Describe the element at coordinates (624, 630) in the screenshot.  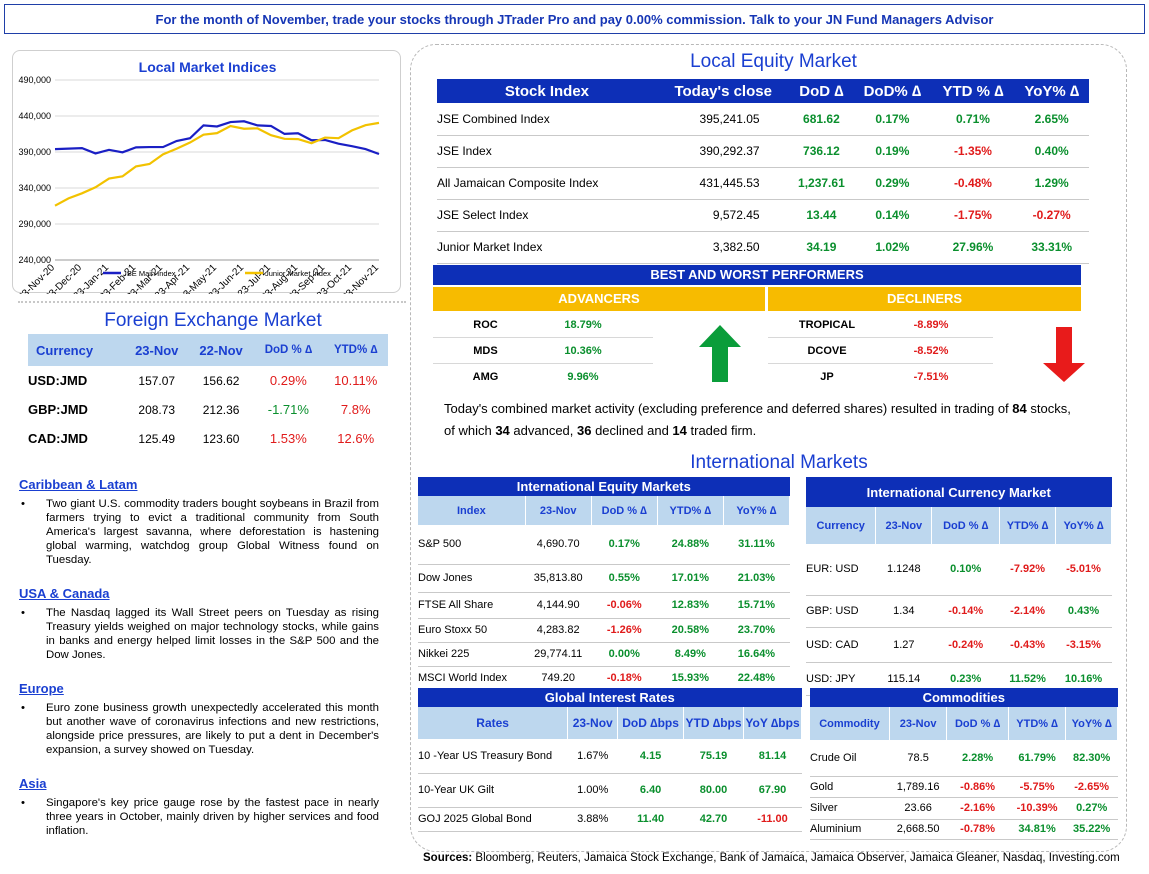
I see `row-change: -1.26%` at that location.